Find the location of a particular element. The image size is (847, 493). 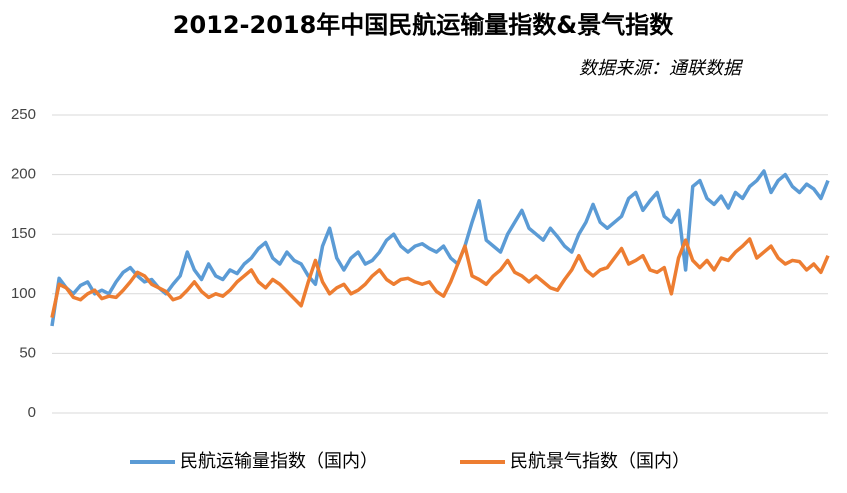

y-tick-label: 100 is located at coordinates (23, 293).